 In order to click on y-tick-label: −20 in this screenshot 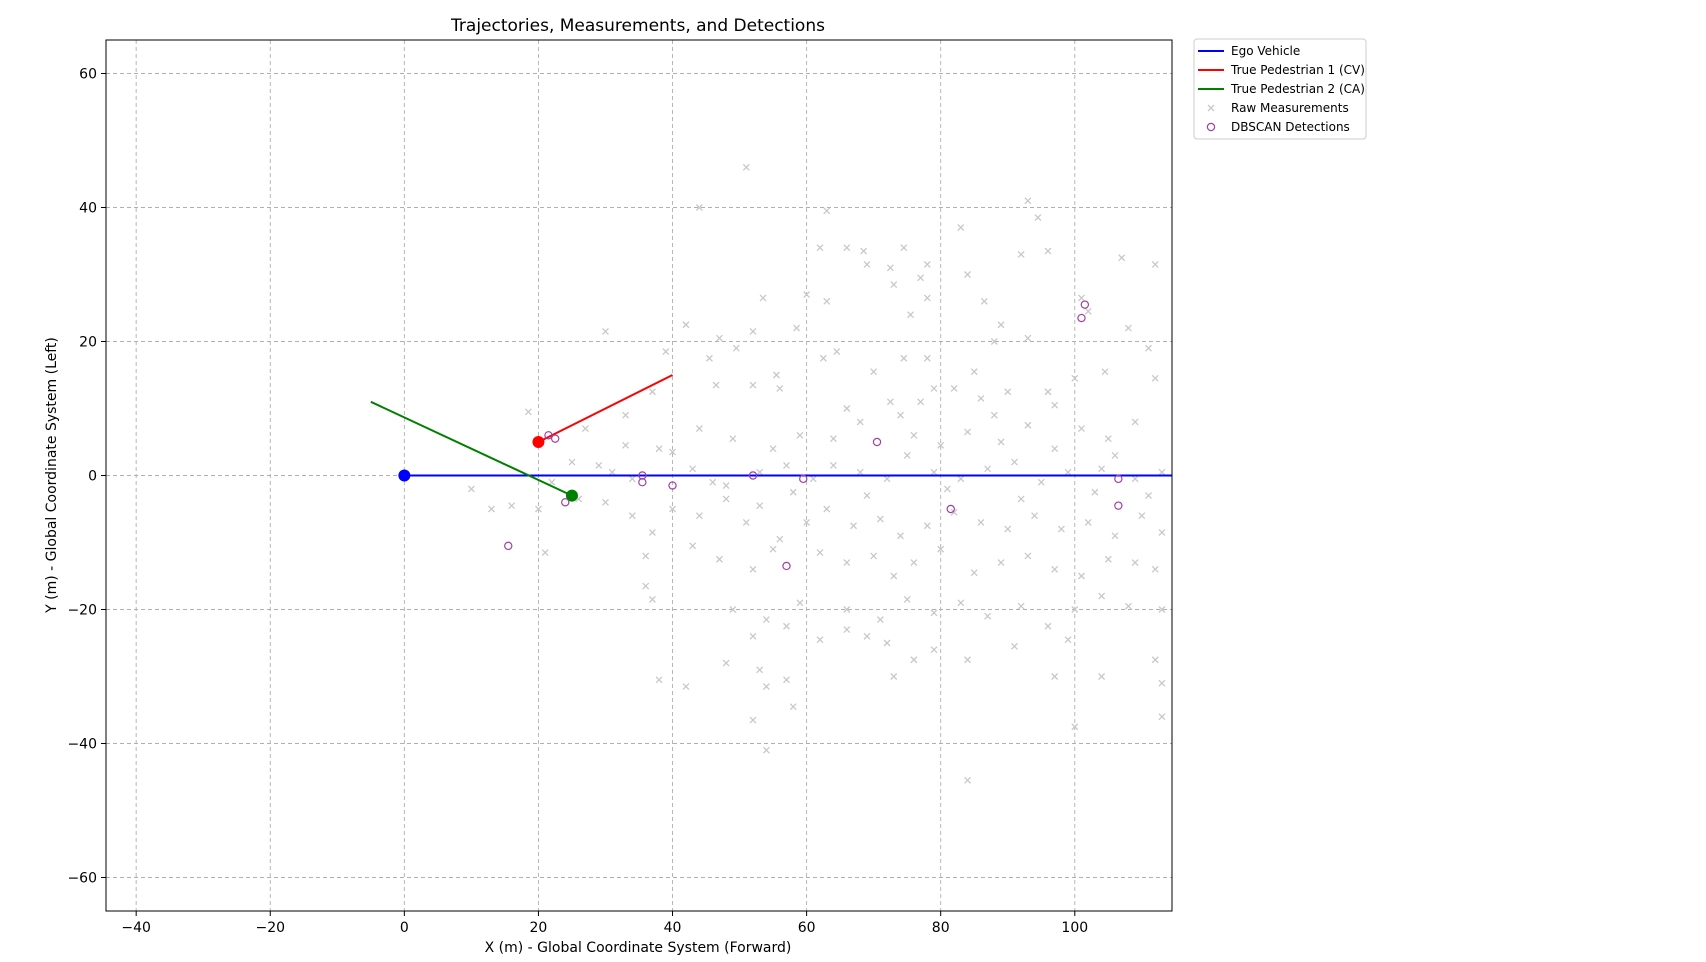, I will do `click(82, 611)`.